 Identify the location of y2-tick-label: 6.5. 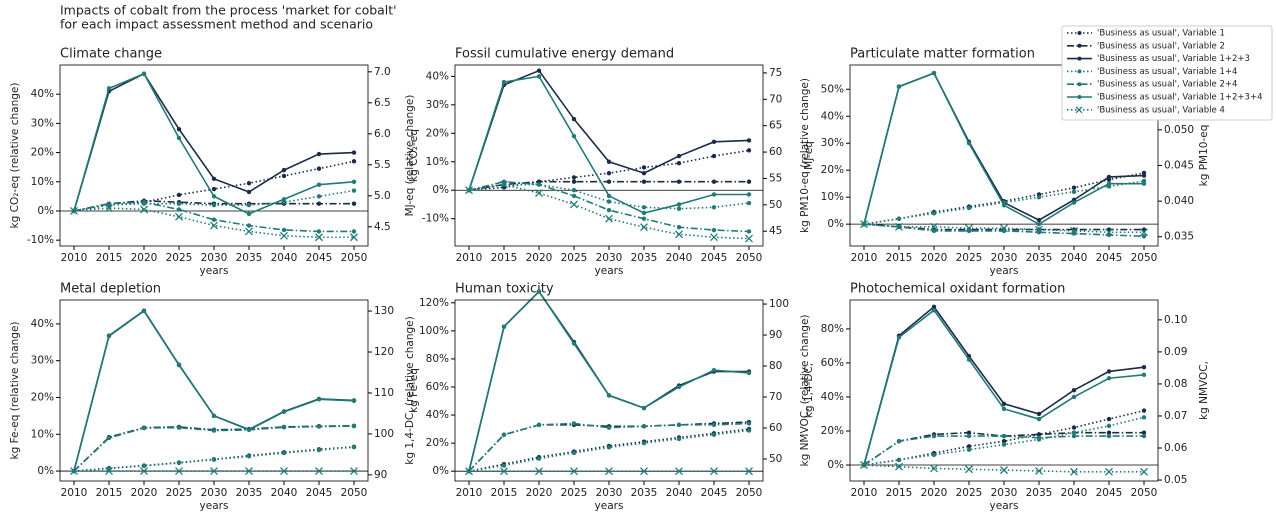
(382, 103).